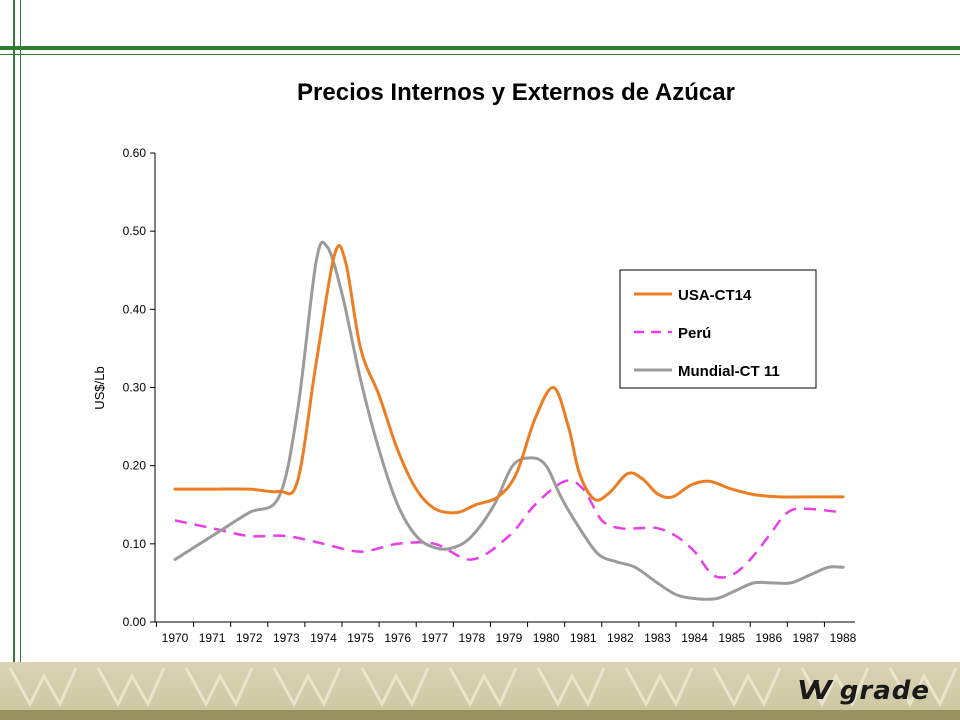 This screenshot has height=720, width=960. I want to click on y-tick-label: 0.60, so click(135, 153).